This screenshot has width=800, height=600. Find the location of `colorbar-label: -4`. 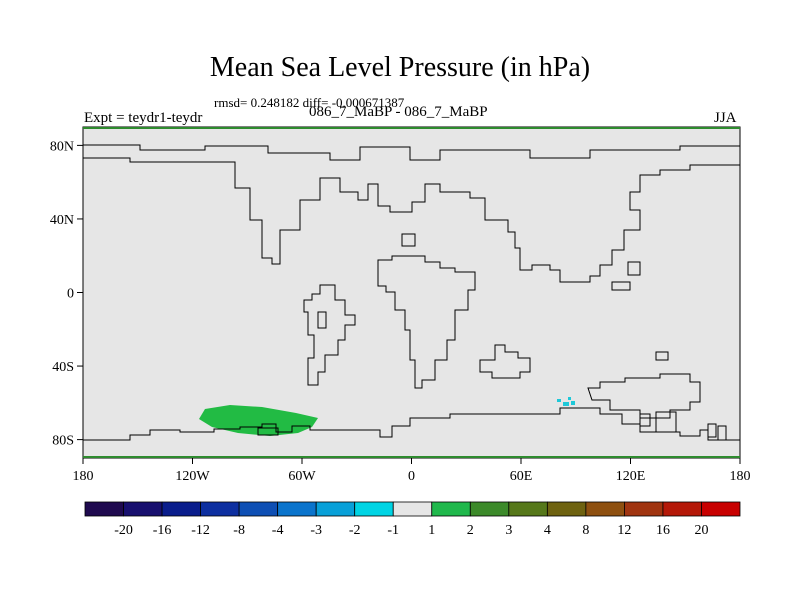

colorbar-label: -4 is located at coordinates (278, 530).